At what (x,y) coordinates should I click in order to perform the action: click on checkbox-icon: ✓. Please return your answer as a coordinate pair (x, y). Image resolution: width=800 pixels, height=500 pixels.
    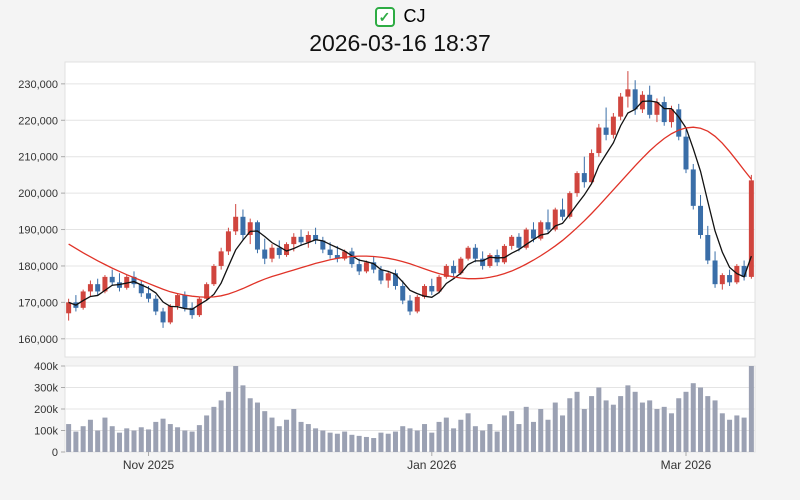
    Looking at the image, I should click on (384, 16).